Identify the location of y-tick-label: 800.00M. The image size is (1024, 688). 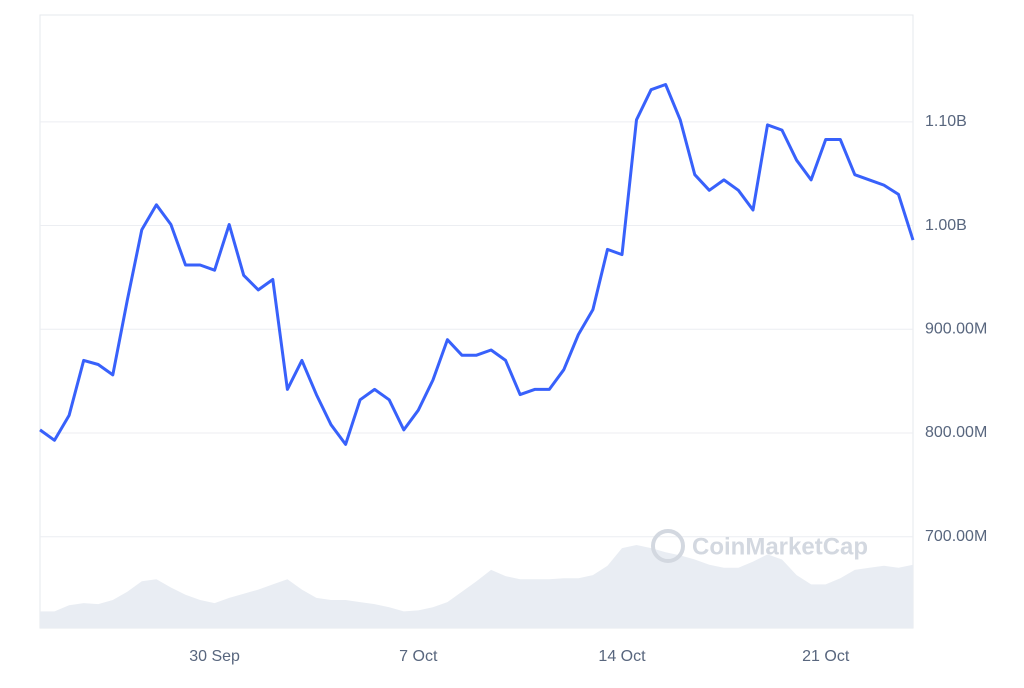
(956, 432).